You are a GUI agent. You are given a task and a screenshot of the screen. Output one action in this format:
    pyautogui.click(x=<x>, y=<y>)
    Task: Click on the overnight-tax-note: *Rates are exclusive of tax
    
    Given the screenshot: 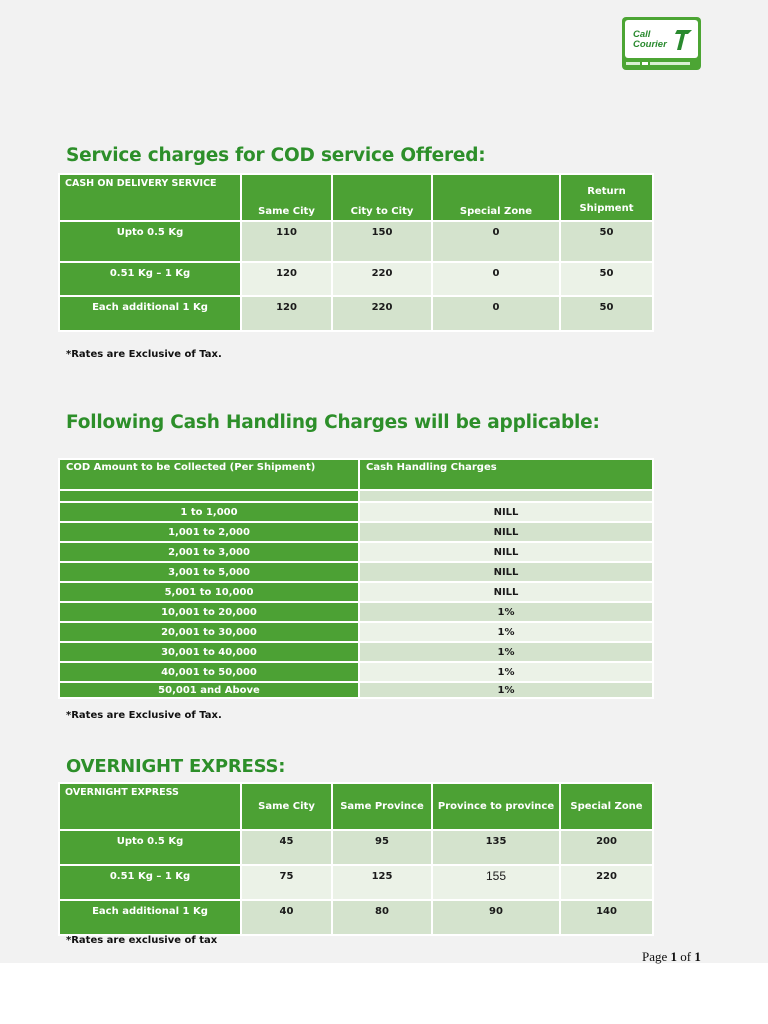 What is the action you would take?
    pyautogui.click(x=142, y=940)
    